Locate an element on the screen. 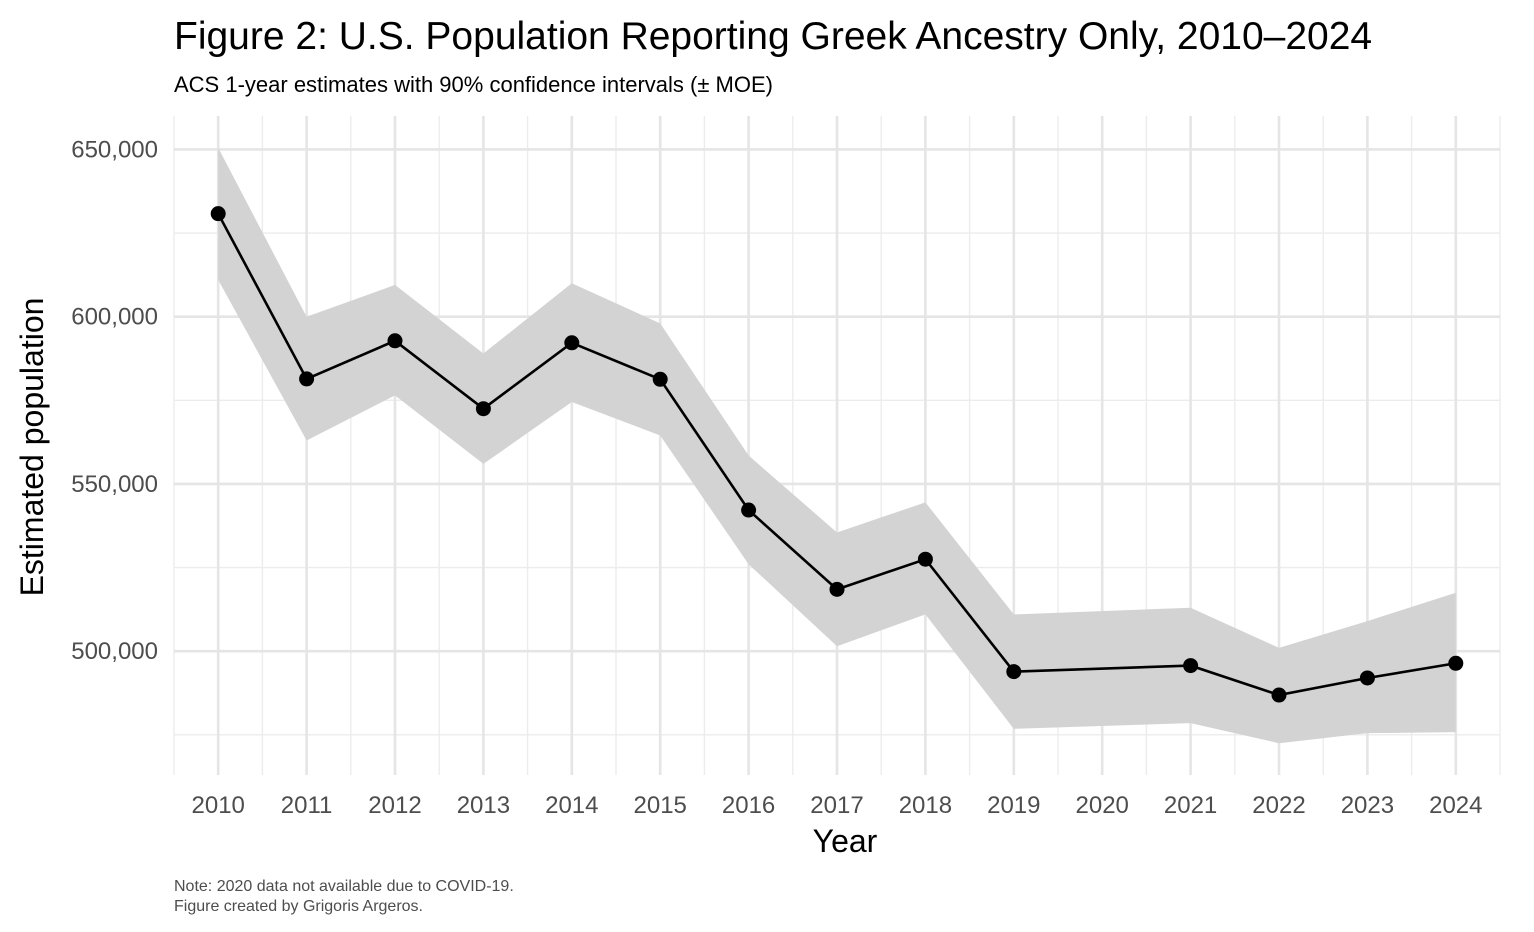 Image resolution: width=1534 pixels, height=932 pixels. x-tick-label: 2024 is located at coordinates (1455, 805).